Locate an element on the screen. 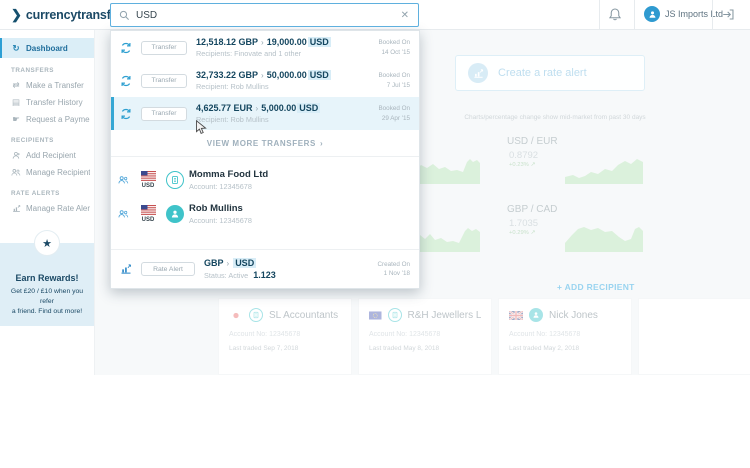  sidebar-item-manage-recipients: Manage Recipients is located at coordinates (47, 172).